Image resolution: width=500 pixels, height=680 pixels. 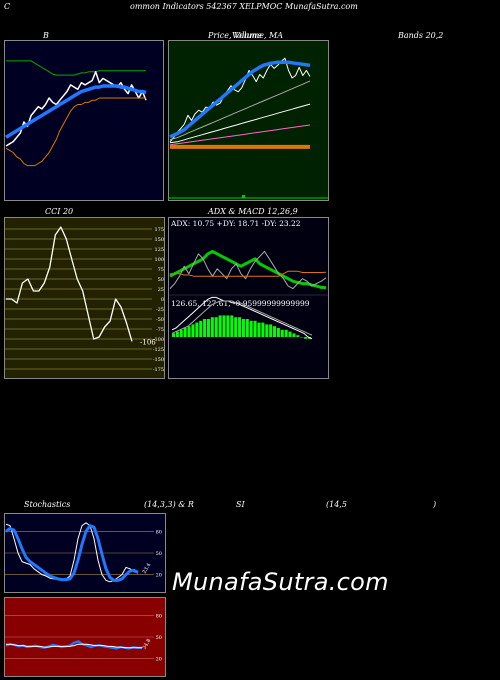 What do you see at coordinates (248, 273) in the screenshot?
I see `adx-minus-di-line` at bounding box center [248, 273].